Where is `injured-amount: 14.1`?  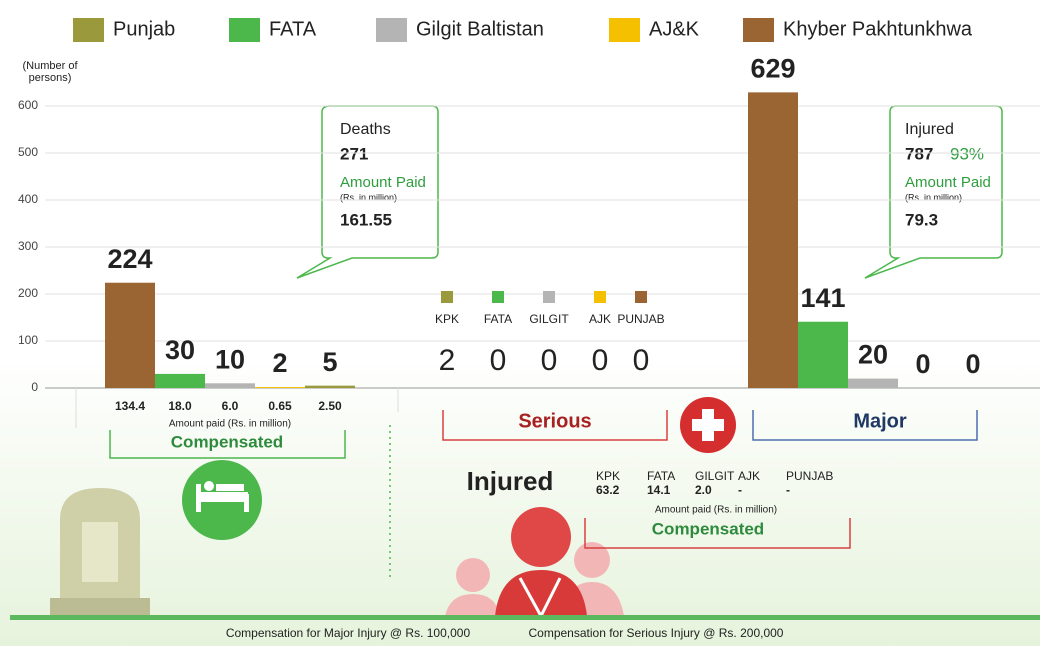 injured-amount: 14.1 is located at coordinates (659, 490).